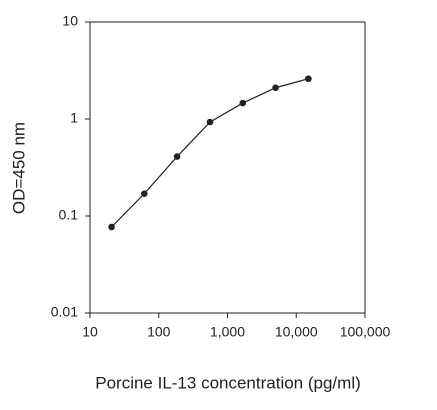 Image resolution: width=437 pixels, height=410 pixels. I want to click on y-tick-label: 0.1, so click(69, 215).